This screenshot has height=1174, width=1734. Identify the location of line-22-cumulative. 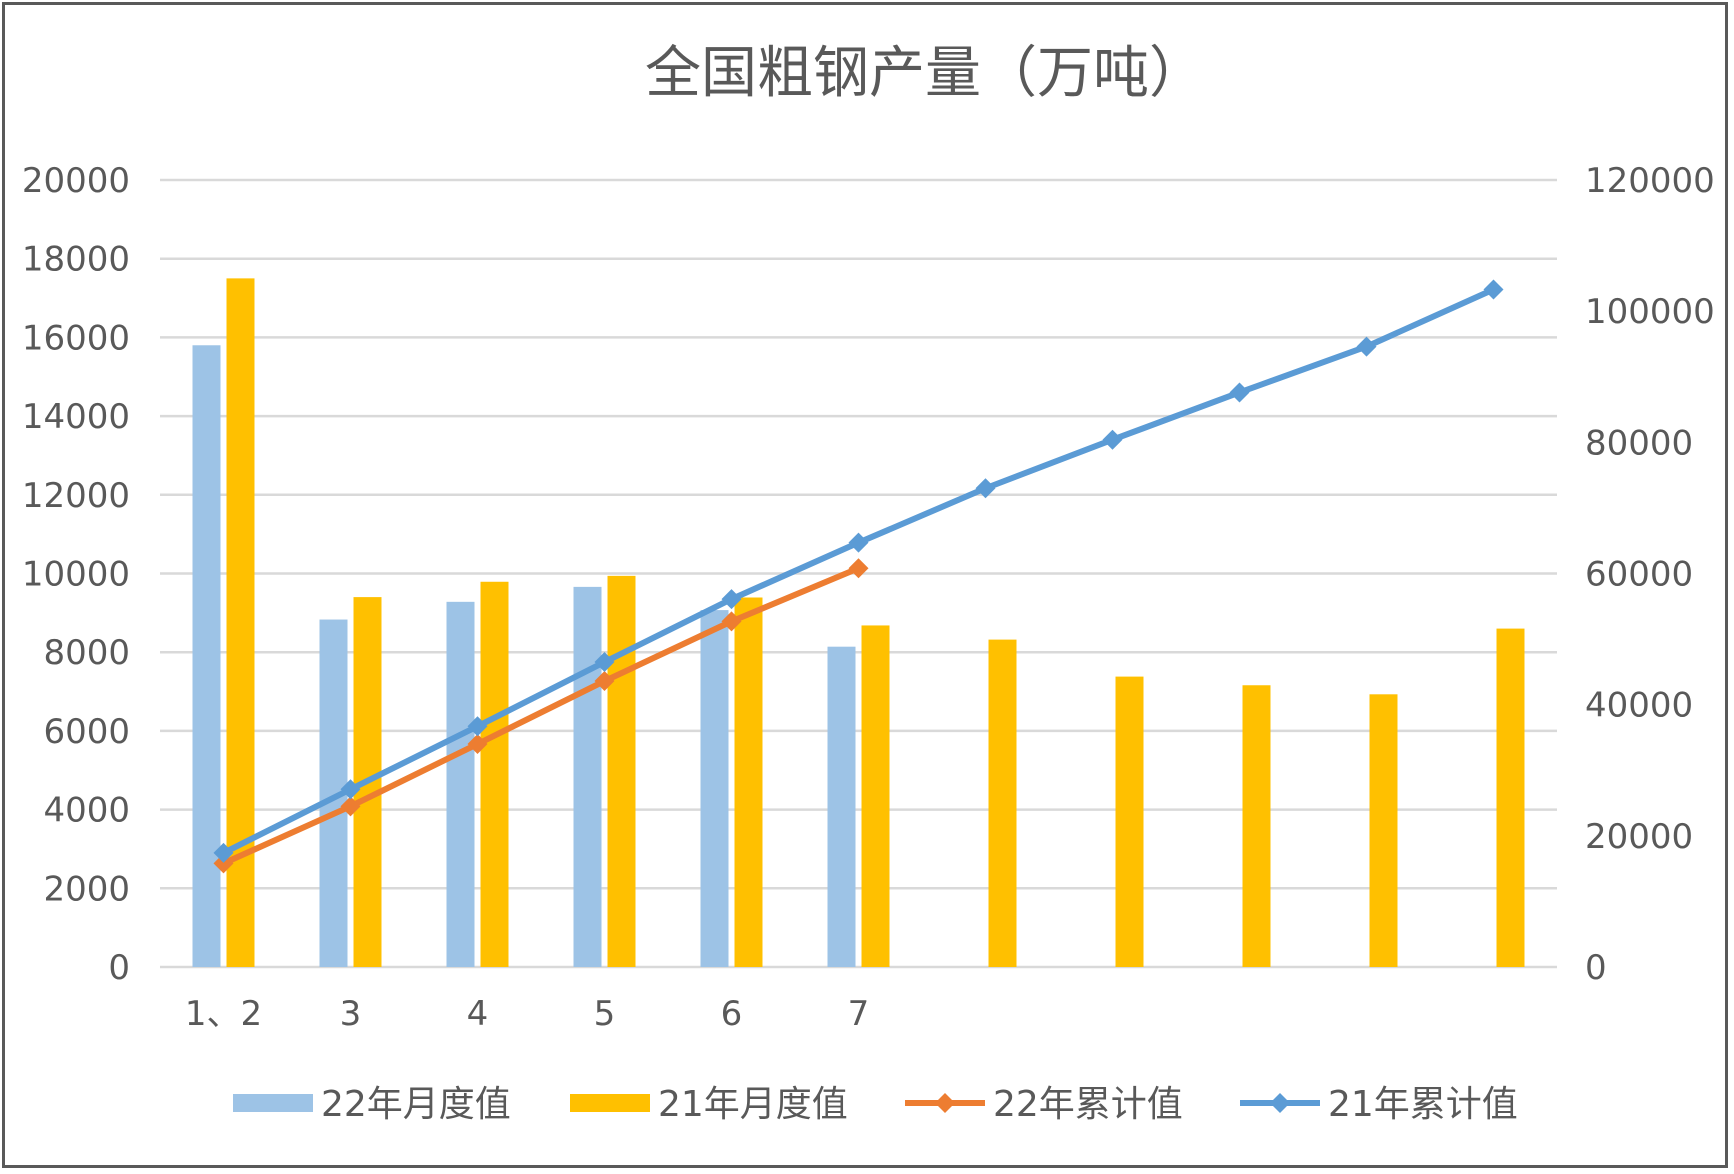
(541, 716).